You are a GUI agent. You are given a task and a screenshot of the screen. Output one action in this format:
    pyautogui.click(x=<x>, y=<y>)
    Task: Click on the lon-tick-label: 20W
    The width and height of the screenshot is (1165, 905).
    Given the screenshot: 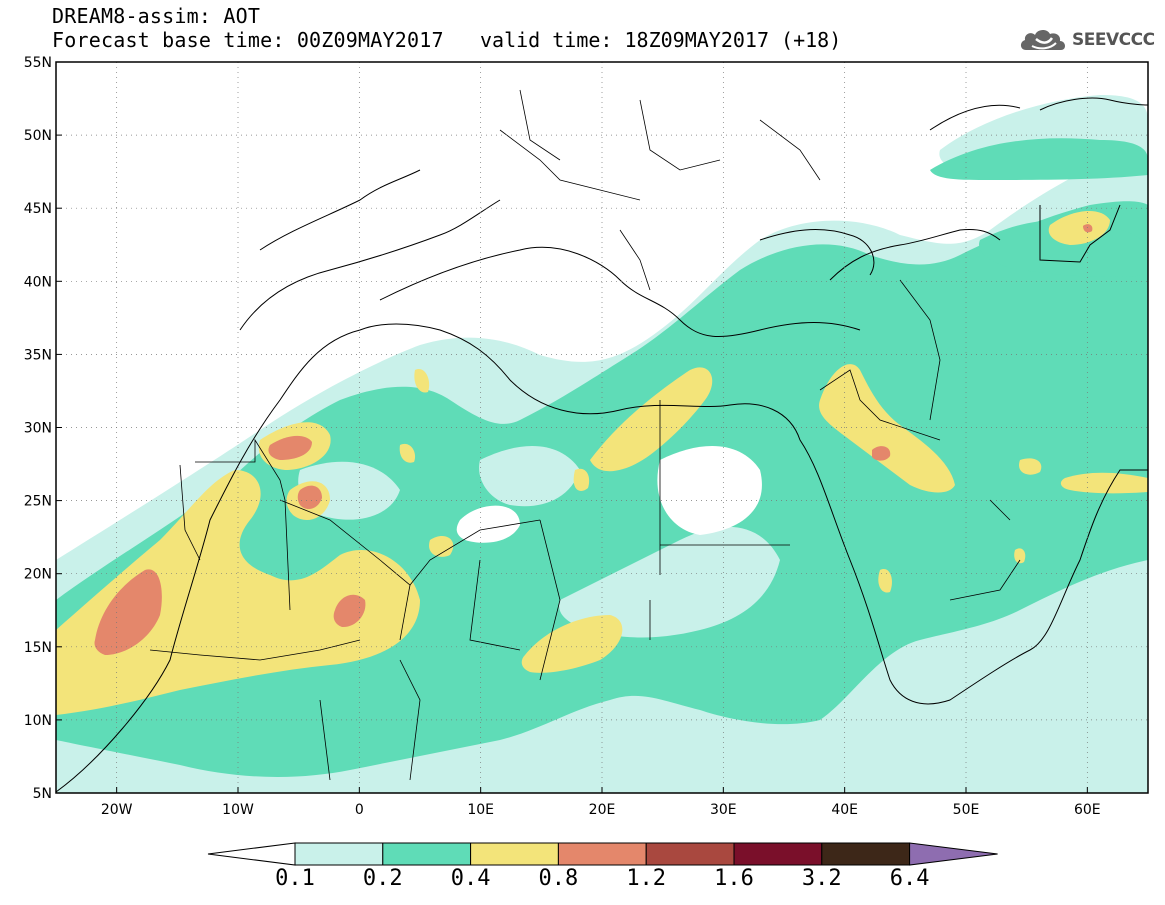 What is the action you would take?
    pyautogui.click(x=117, y=810)
    